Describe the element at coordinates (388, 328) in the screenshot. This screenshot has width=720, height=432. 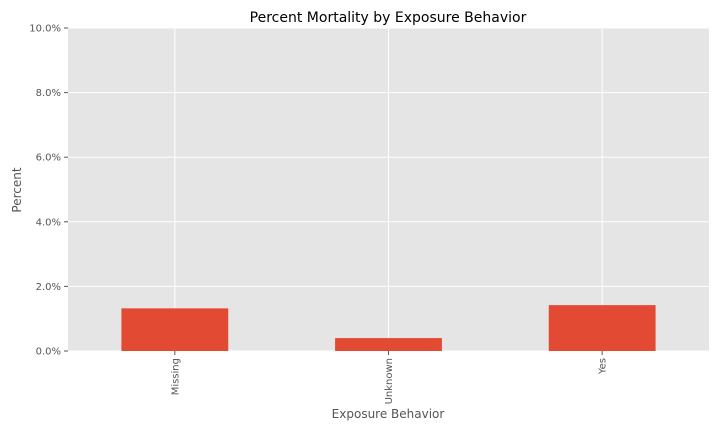
I see `bars` at that location.